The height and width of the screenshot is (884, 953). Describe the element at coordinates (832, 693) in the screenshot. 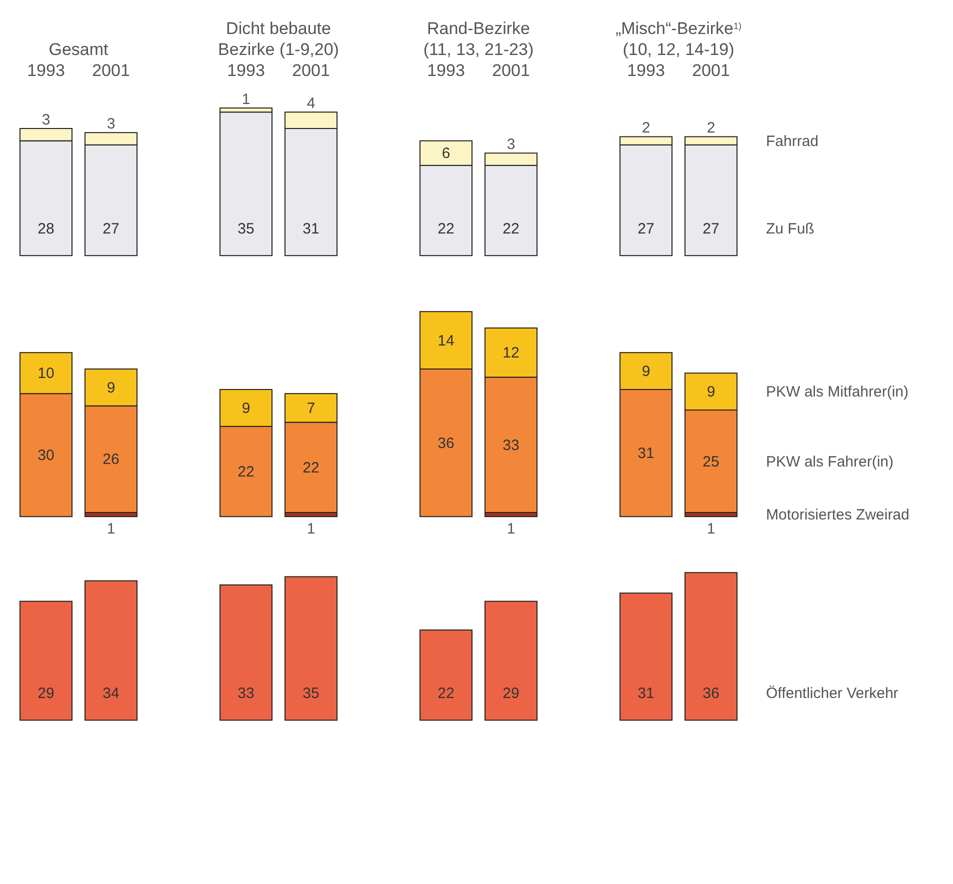

I see `series-label: Öffentlicher Verkehr` at that location.